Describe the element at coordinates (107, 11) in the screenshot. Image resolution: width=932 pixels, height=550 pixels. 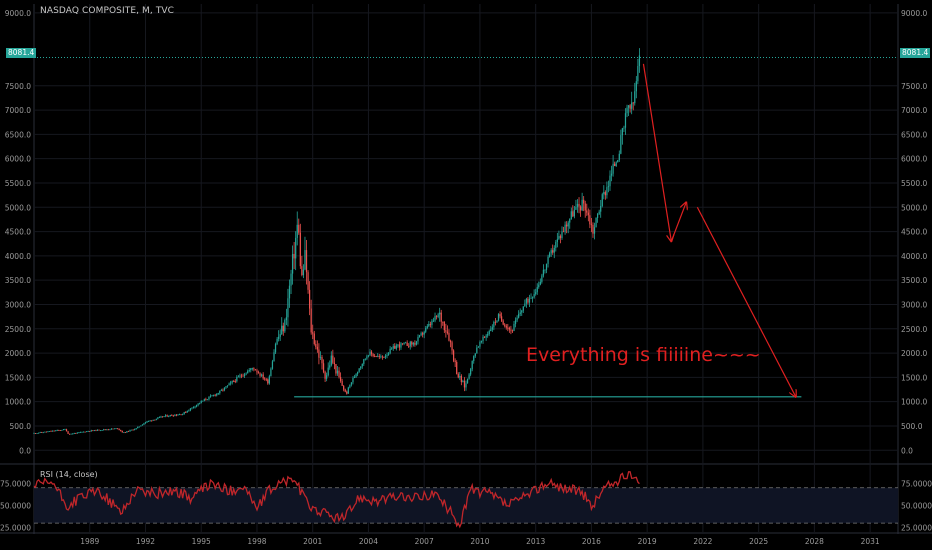
I see `chart-title: NASDAQ COMPOSITE, M, TVC` at that location.